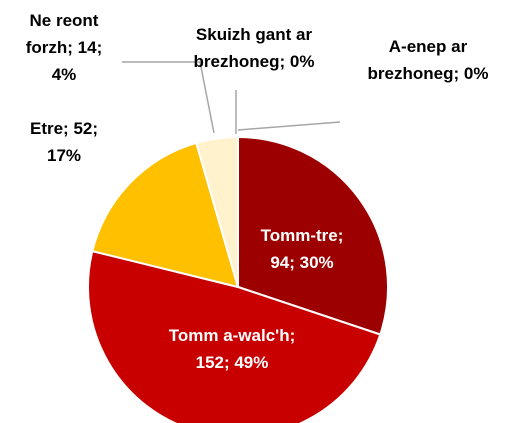  What do you see at coordinates (232, 349) in the screenshot?
I see `data-label: Tomm a-walc'h; 152; 49%` at bounding box center [232, 349].